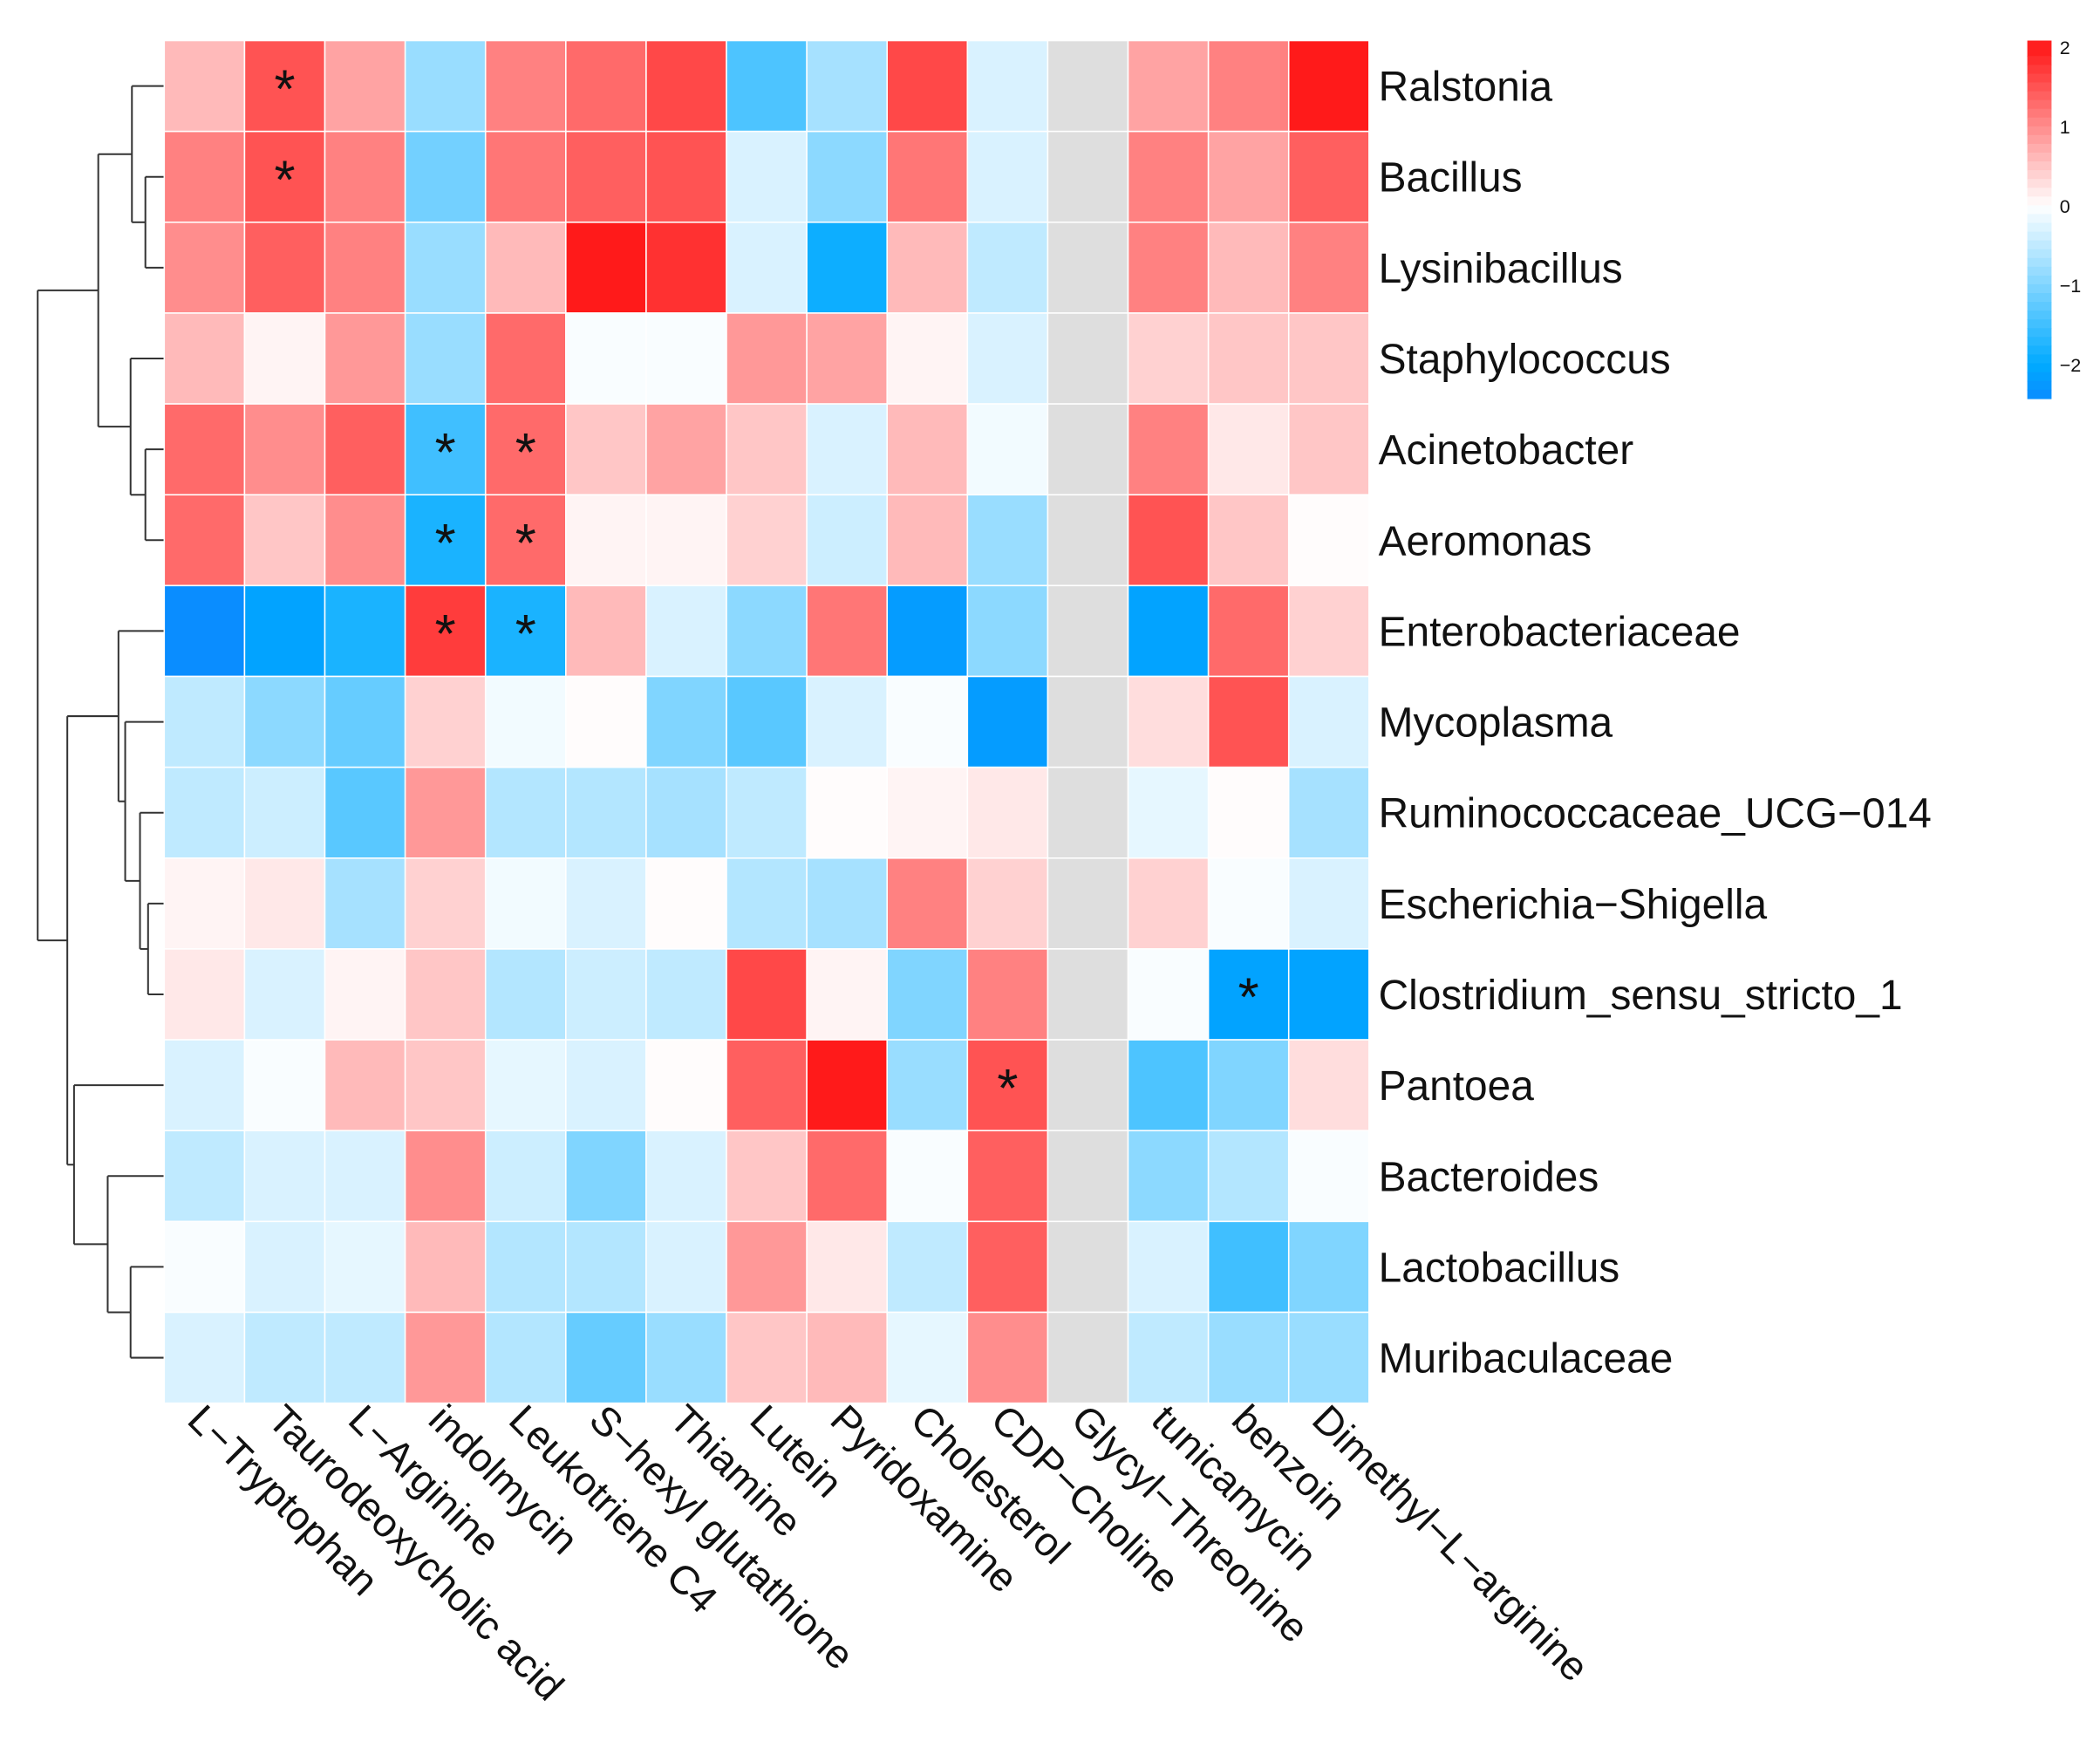  I want to click on legend-tick-label: 2, so click(2065, 47).